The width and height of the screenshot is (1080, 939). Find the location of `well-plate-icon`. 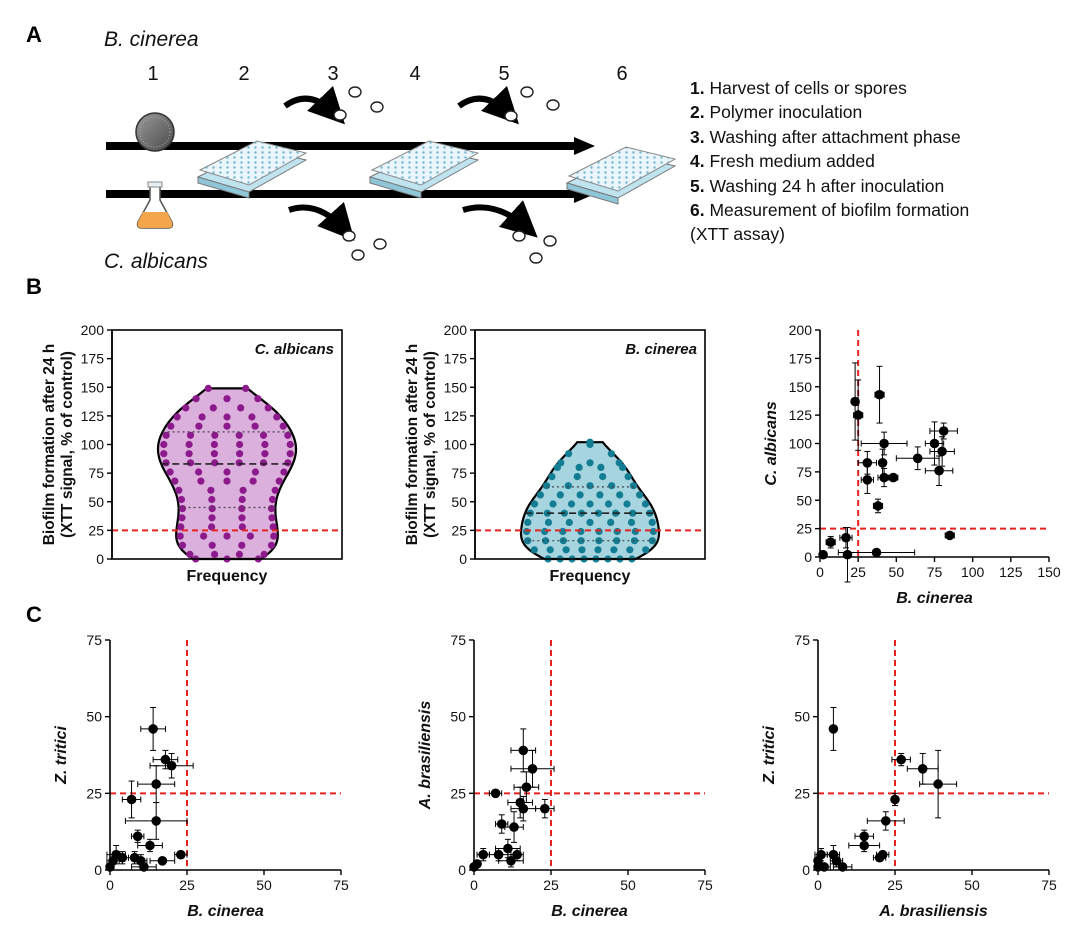

well-plate-icon is located at coordinates (621, 175).